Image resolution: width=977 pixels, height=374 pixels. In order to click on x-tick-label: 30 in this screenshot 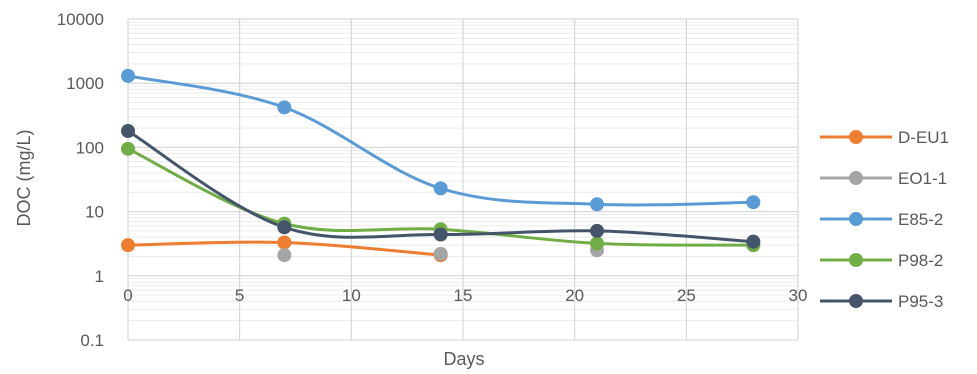, I will do `click(798, 295)`.